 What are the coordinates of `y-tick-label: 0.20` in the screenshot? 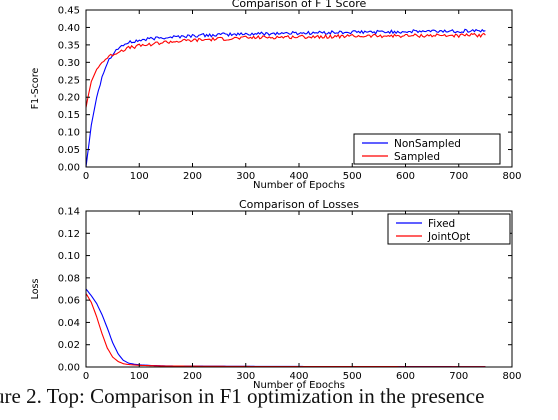 It's located at (69, 98).